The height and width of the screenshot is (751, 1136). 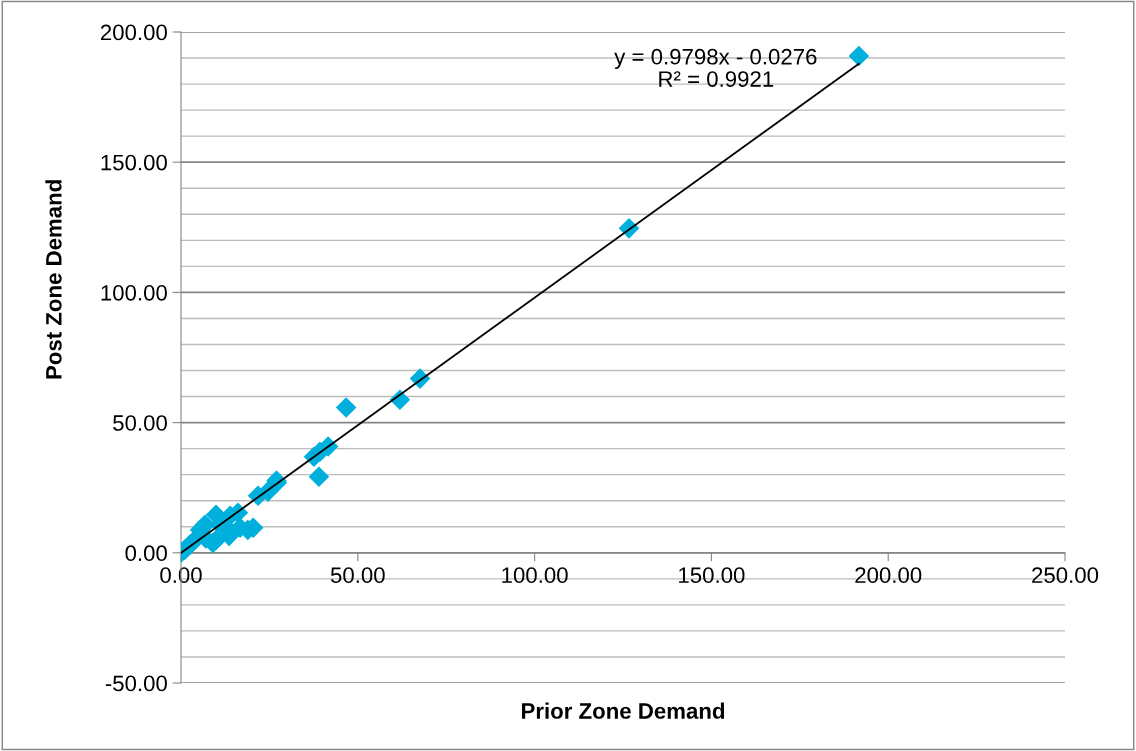 What do you see at coordinates (535, 575) in the screenshot?
I see `x-tick-label: 100.00` at bounding box center [535, 575].